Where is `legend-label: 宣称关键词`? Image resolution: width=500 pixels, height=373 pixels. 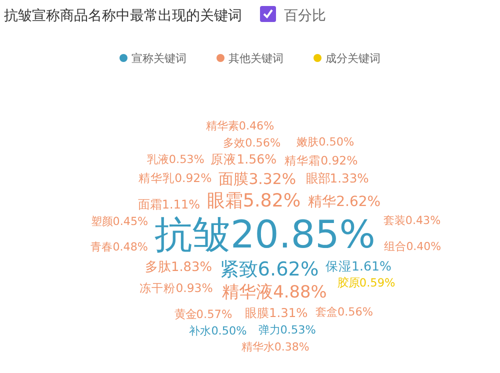 legend-label: 宣称关键词 is located at coordinates (159, 58).